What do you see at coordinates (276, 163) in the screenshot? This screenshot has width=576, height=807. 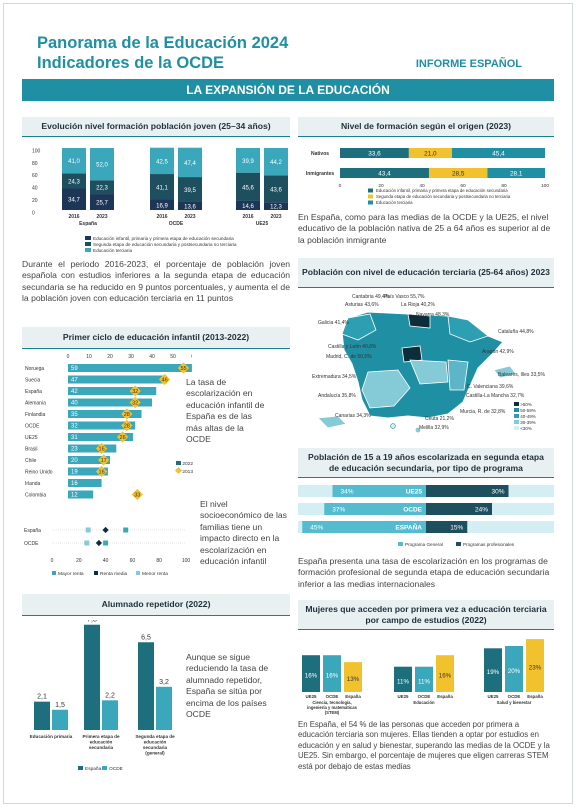 I see `evol-bar-label: 44,2` at bounding box center [276, 163].